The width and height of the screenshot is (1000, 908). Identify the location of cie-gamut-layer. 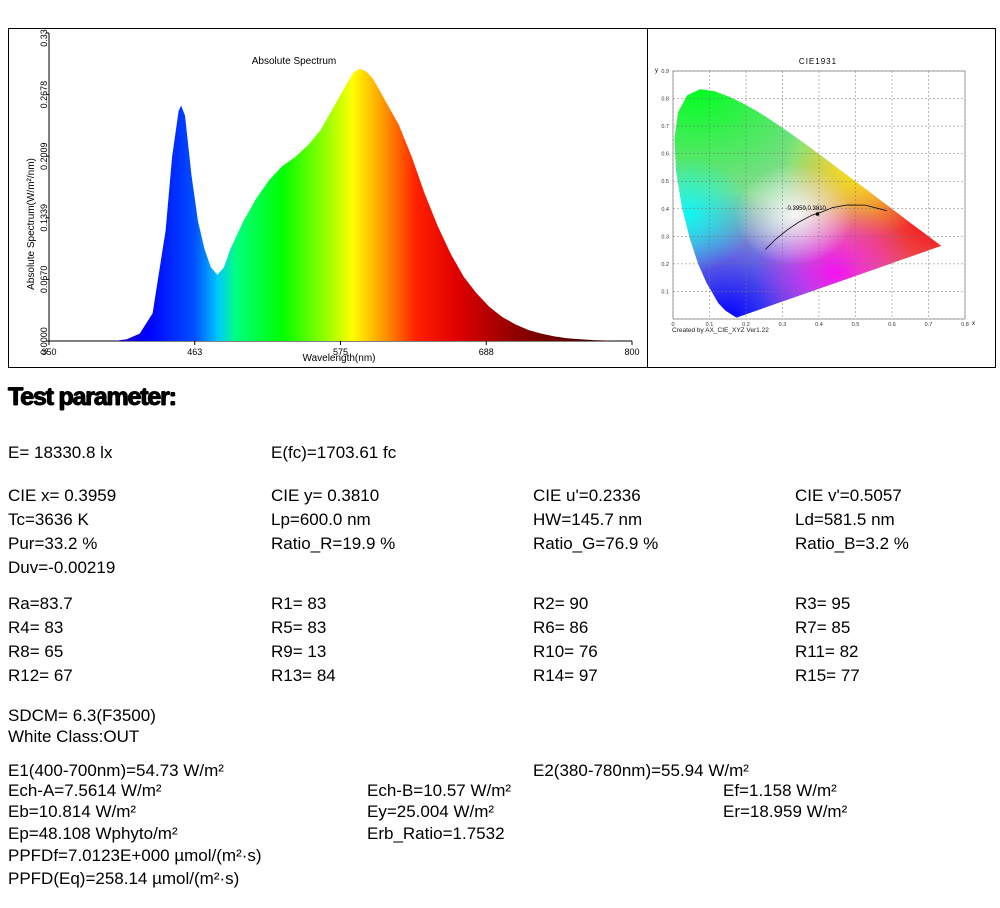
(808, 203).